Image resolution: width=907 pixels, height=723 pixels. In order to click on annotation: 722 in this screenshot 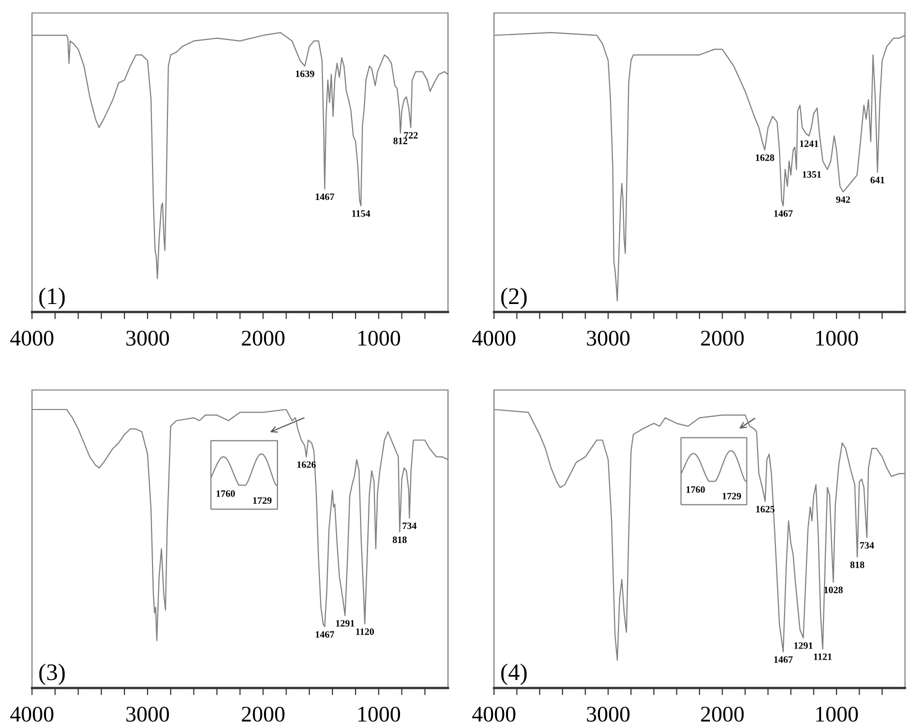, I will do `click(411, 135)`.